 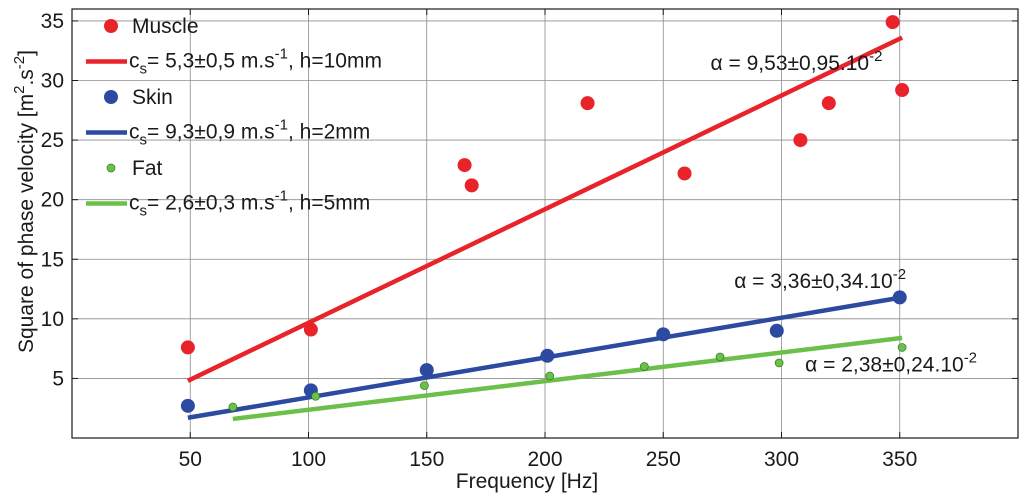 I want to click on legend-marker-skin, so click(x=111, y=97).